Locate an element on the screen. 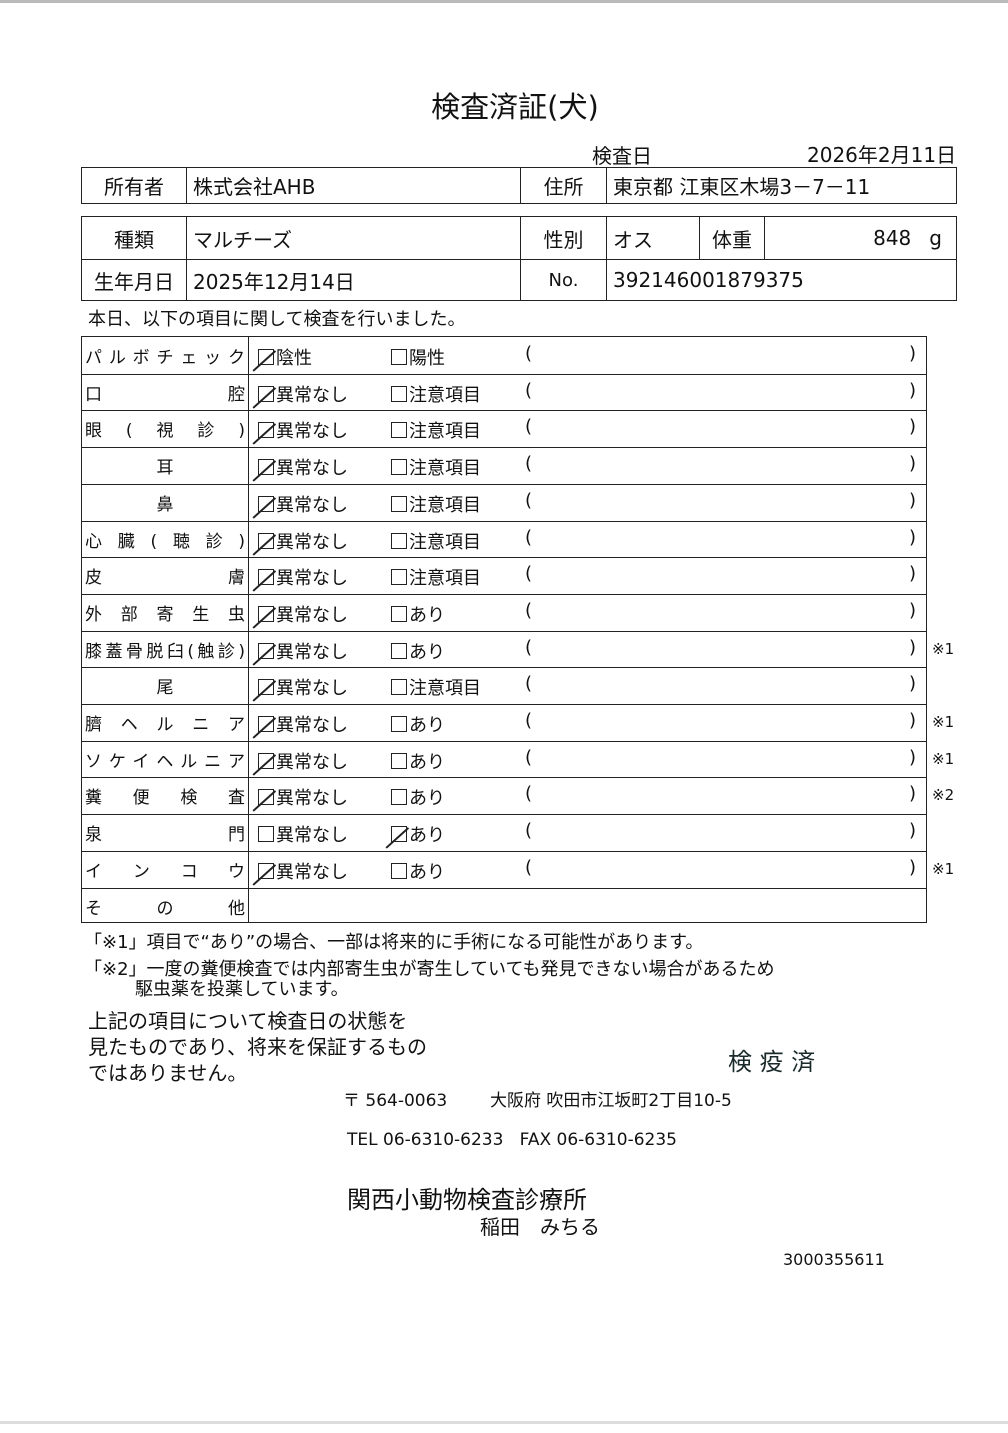 The width and height of the screenshot is (1008, 1433). document-number: 3000355611 is located at coordinates (834, 1259).